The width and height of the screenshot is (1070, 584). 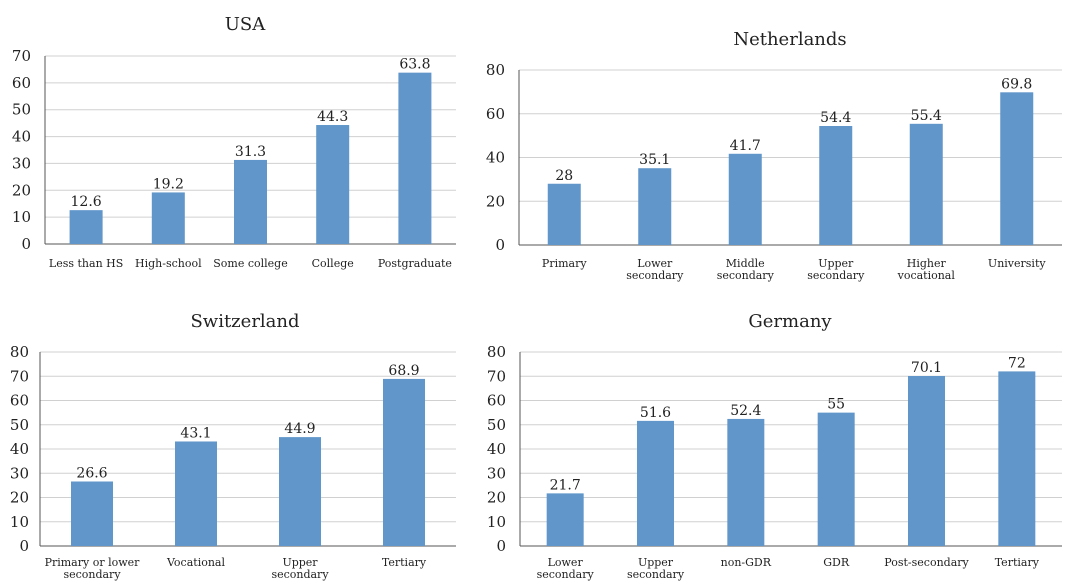 I want to click on chart-title: Netherlands, so click(x=789, y=39).